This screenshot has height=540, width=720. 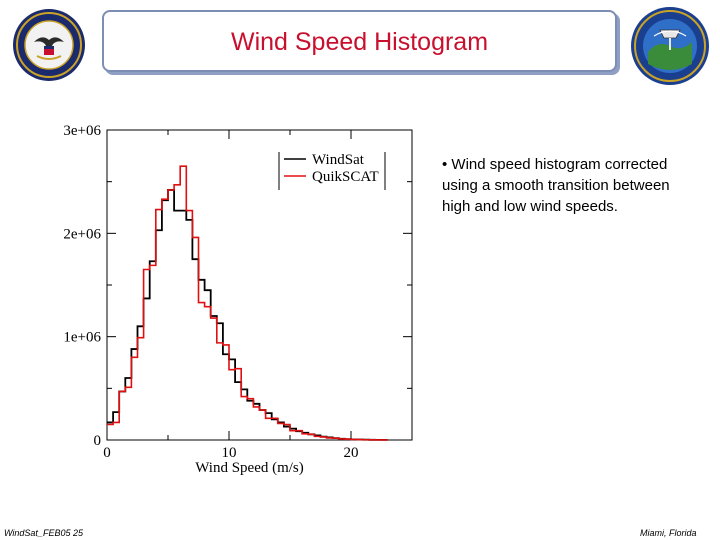 What do you see at coordinates (249, 468) in the screenshot?
I see `x-axis-label: Wind Speed (m/s)` at bounding box center [249, 468].